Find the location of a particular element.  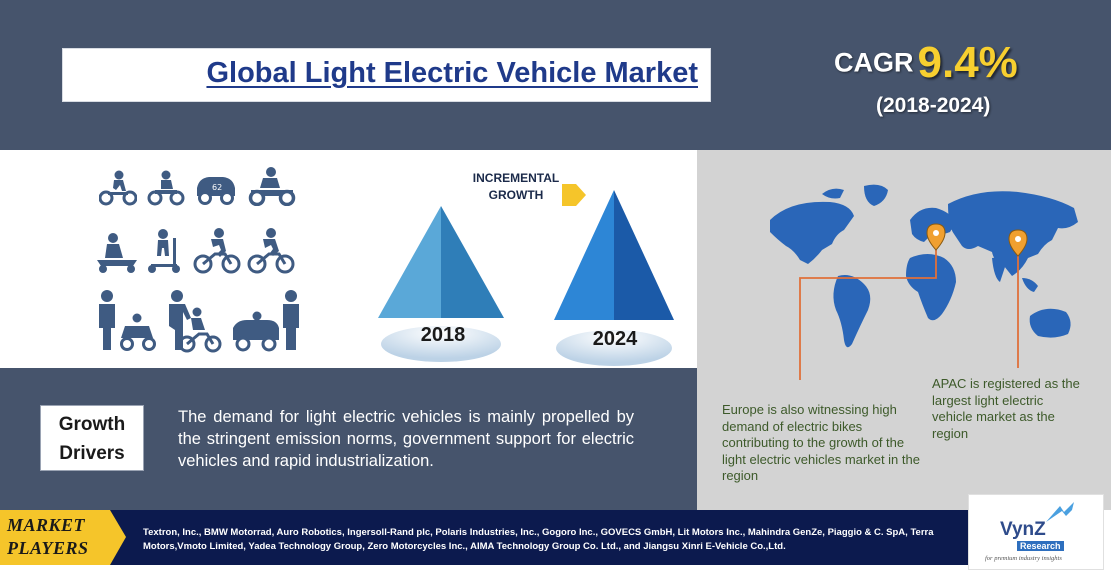

pyramid-2024 is located at coordinates (614, 278).